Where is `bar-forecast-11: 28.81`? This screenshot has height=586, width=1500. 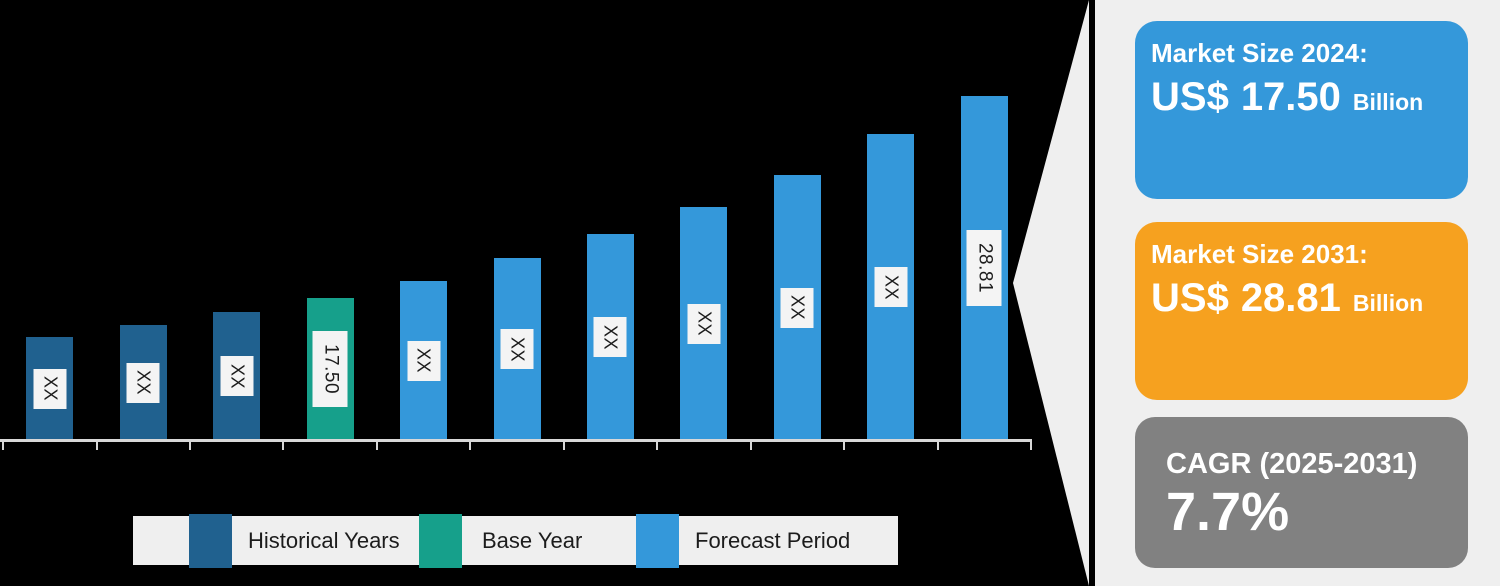
bar-forecast-11: 28.81 is located at coordinates (984, 268).